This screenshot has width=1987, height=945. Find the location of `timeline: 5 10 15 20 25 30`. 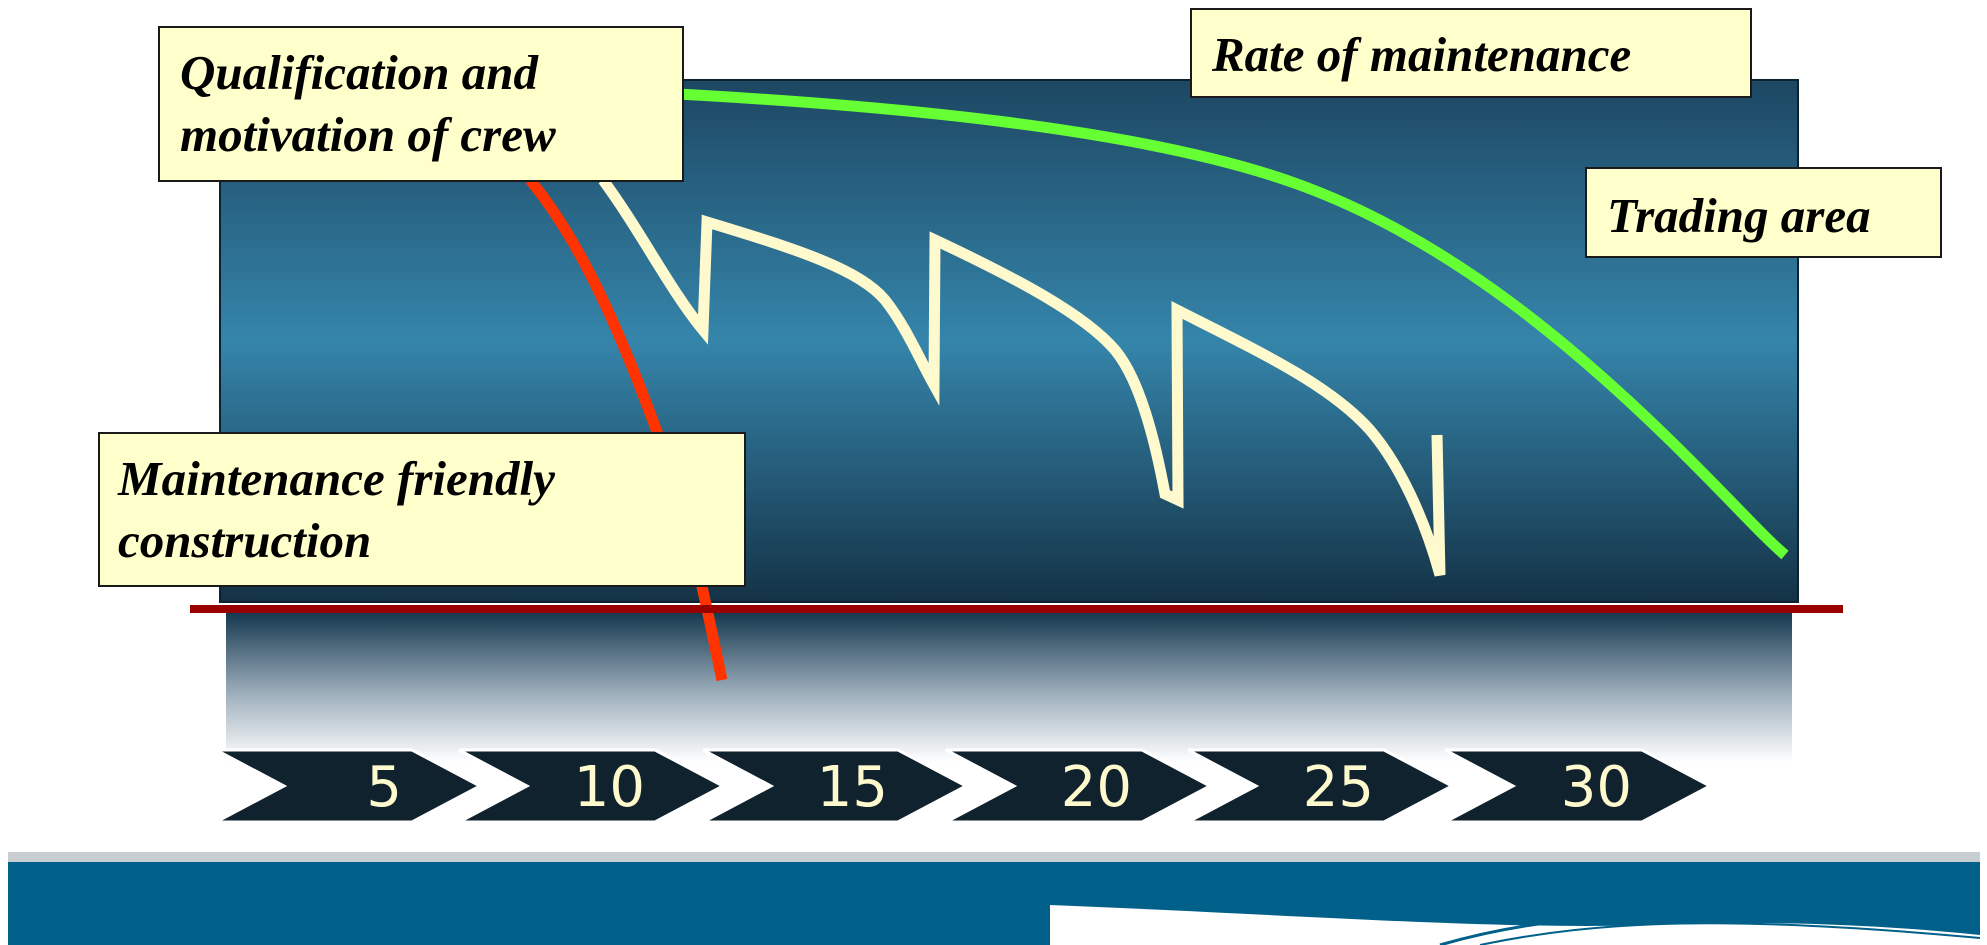

timeline: 5 10 15 20 25 30 is located at coordinates (964, 786).